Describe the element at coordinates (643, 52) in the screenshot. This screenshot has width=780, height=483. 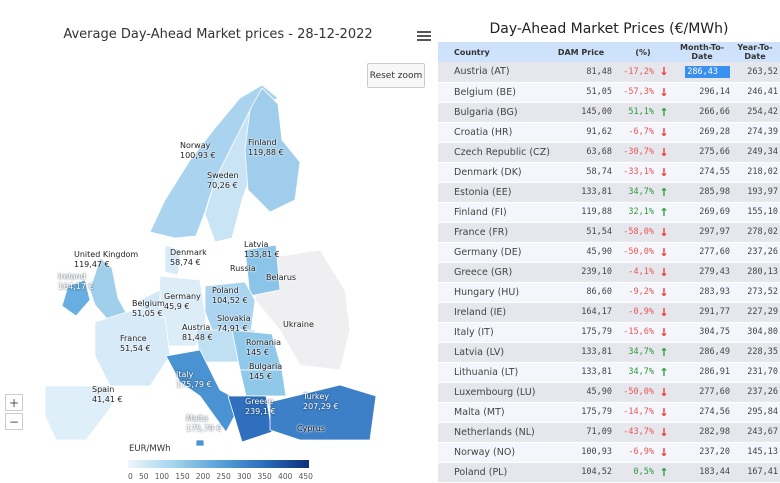
I see `header-percent: (%)` at that location.